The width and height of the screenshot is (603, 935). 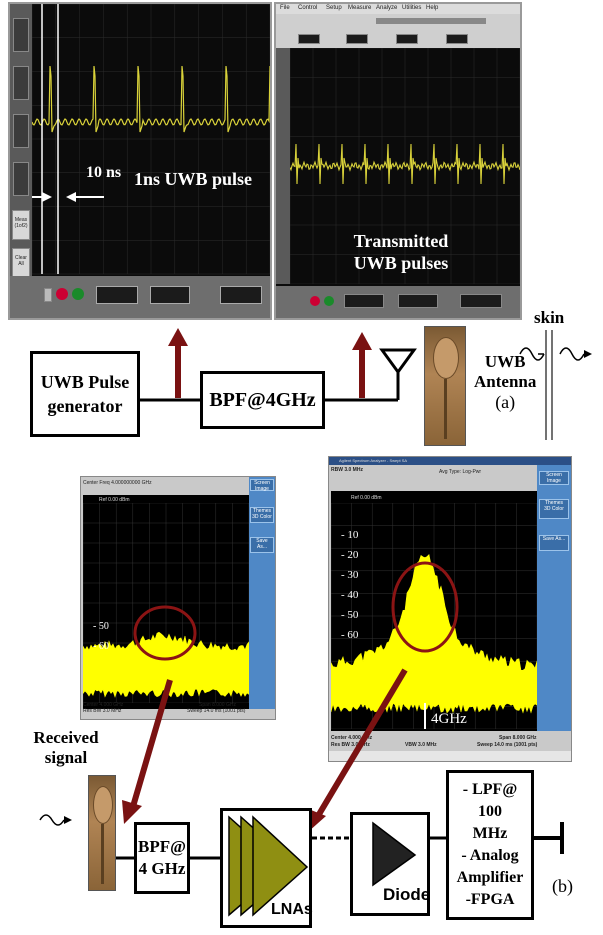 I want to click on sa-left-footer-center: Center 4.000 GHz, so click(x=103, y=705).